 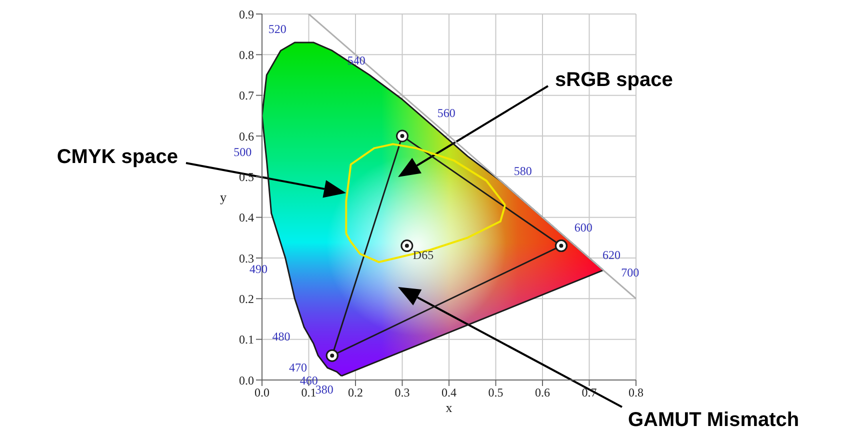 I want to click on y-tick-label: 0.3, so click(x=246, y=258).